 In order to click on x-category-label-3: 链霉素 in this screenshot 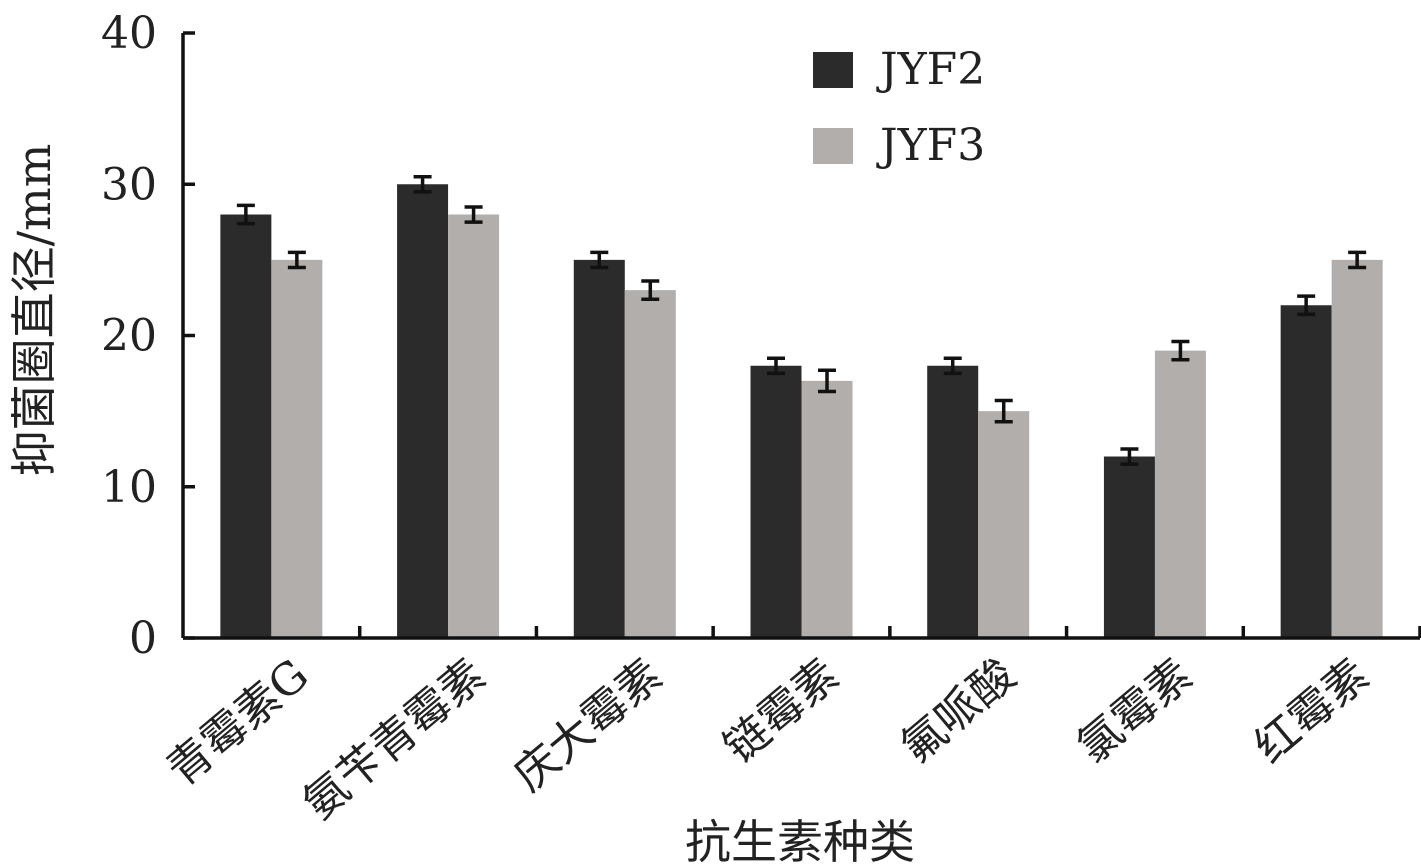, I will do `click(782, 711)`.